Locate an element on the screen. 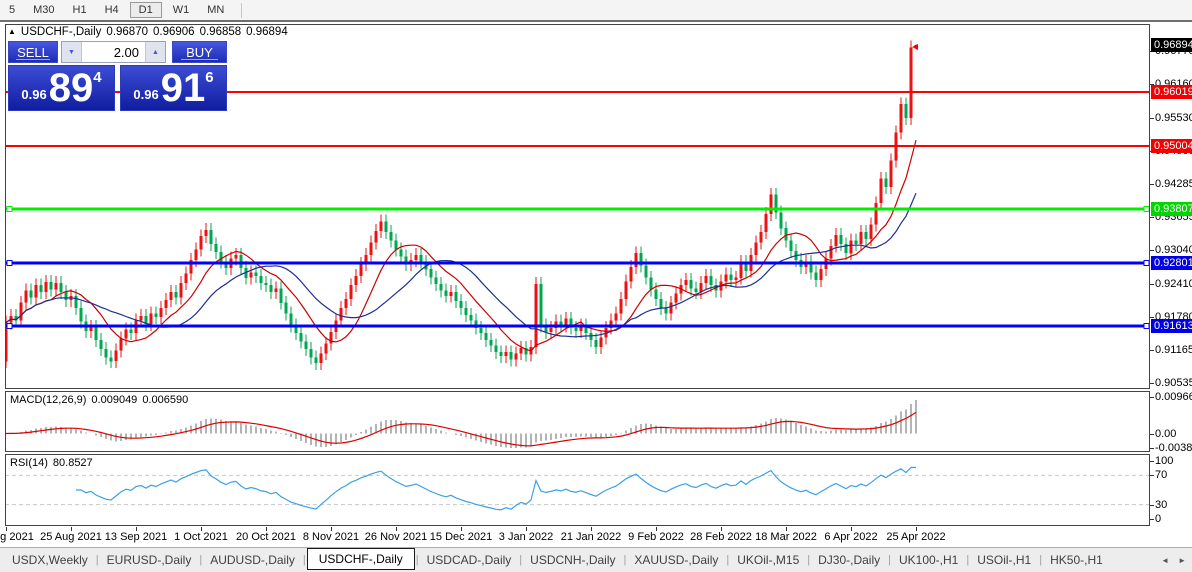 The height and width of the screenshot is (572, 1192). sell-price-box: 0.96 89 4 is located at coordinates (61, 88).